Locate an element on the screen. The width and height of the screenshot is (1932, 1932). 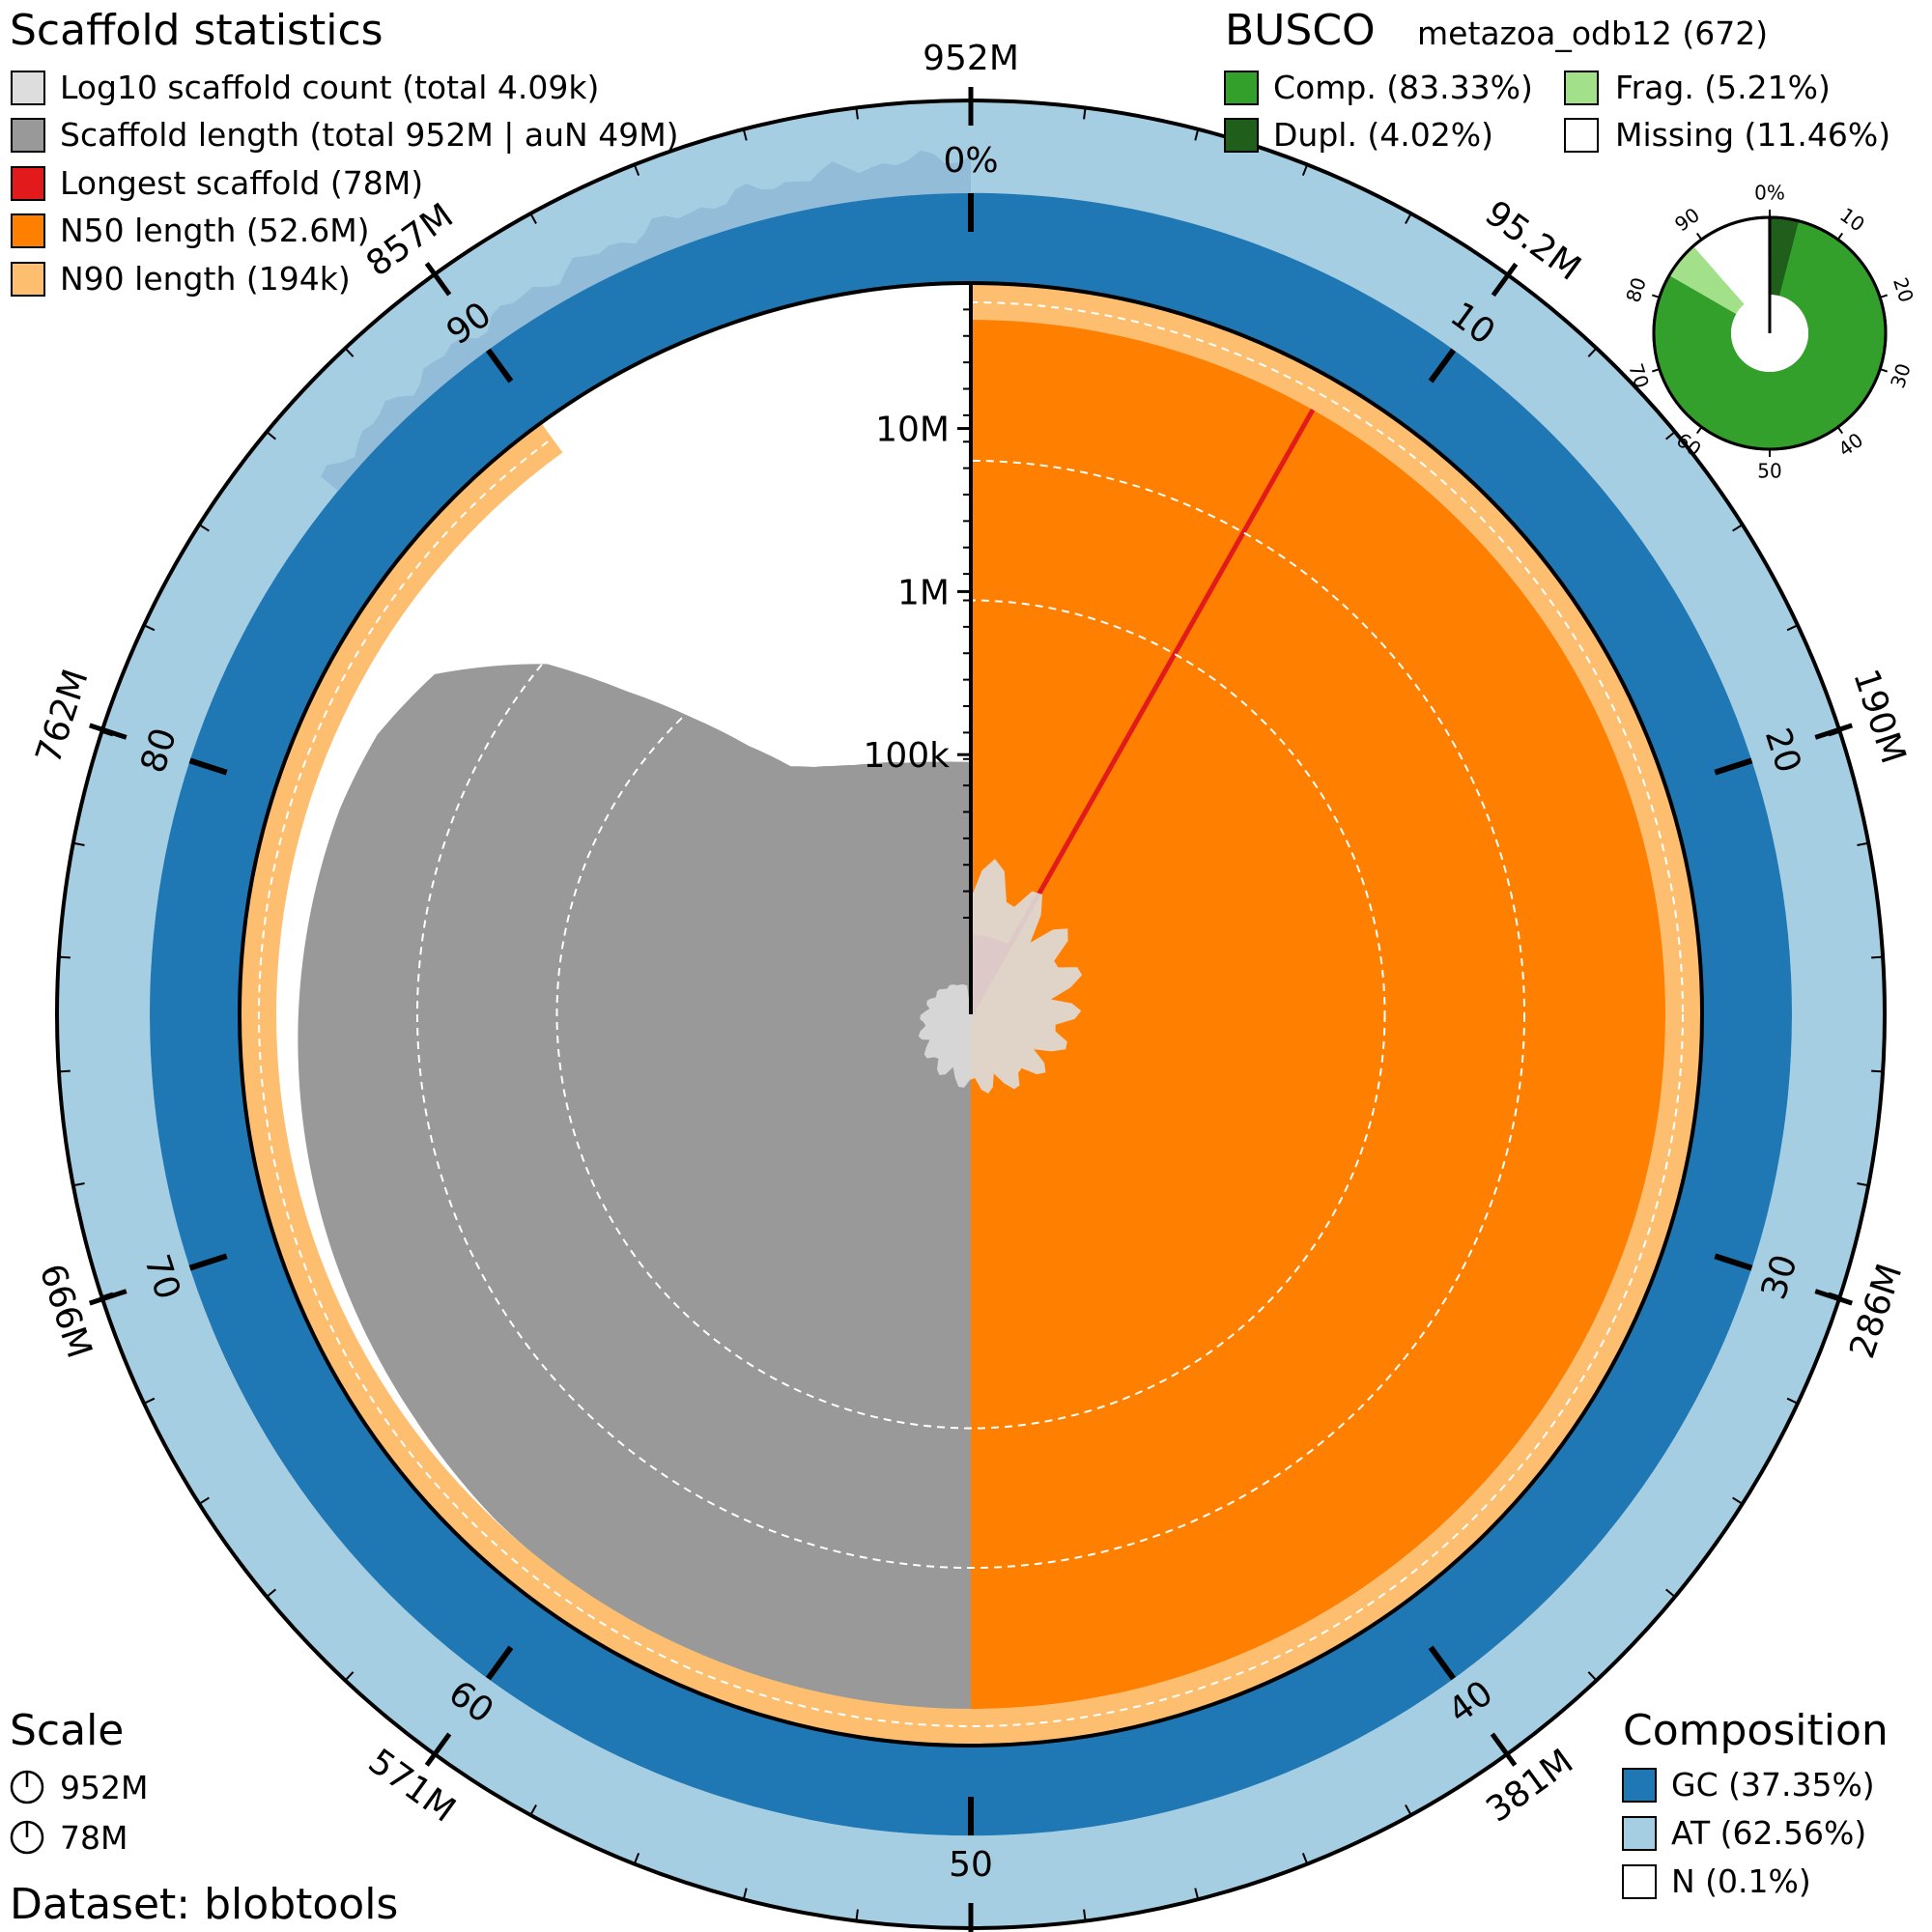
busco-tick-label-8: 80 is located at coordinates (1636, 289).